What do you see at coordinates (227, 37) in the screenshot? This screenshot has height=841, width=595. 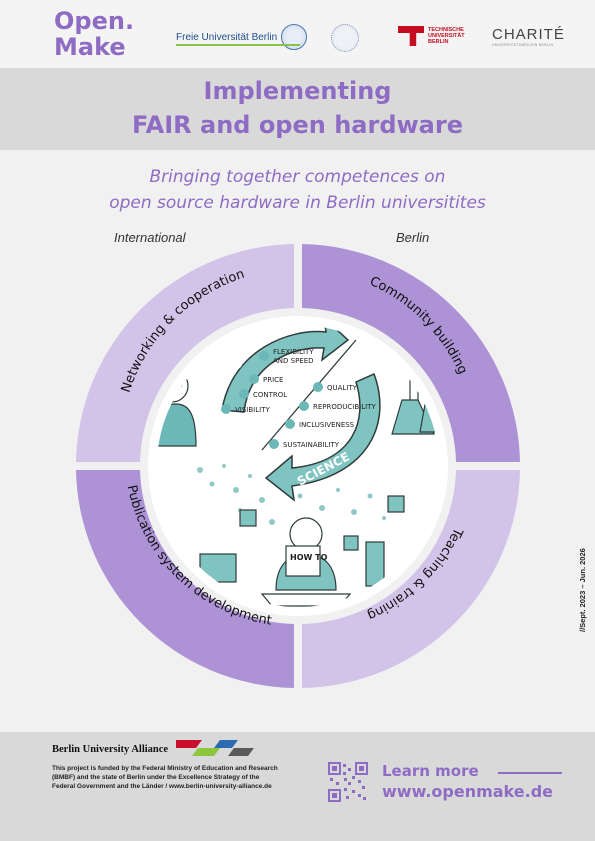 I see `fu-text: Freie Universität Berlin` at bounding box center [227, 37].